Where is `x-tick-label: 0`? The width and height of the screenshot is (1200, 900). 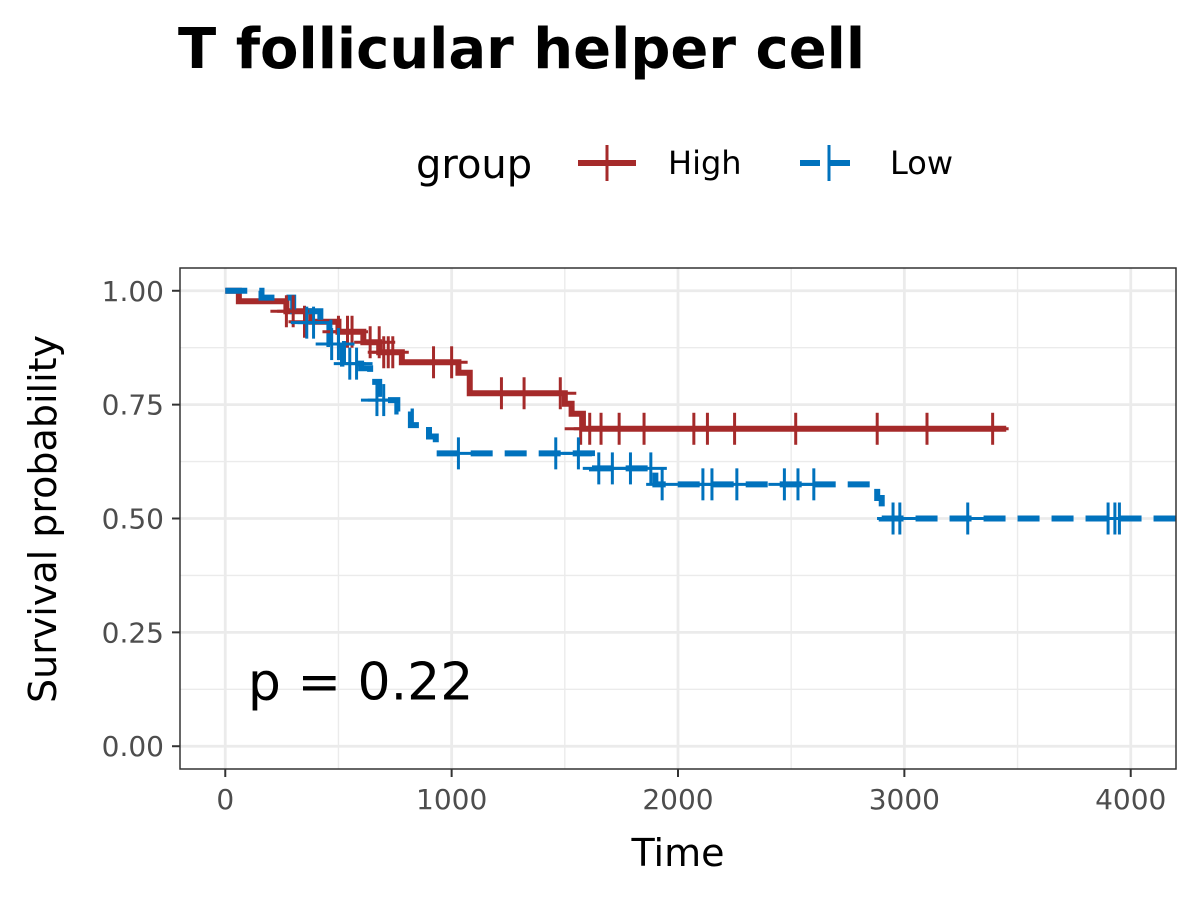 x-tick-label: 0 is located at coordinates (225, 799).